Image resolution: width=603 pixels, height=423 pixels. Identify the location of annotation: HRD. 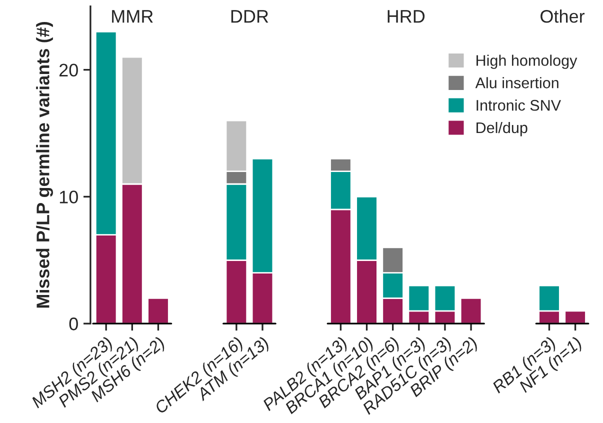
(406, 16).